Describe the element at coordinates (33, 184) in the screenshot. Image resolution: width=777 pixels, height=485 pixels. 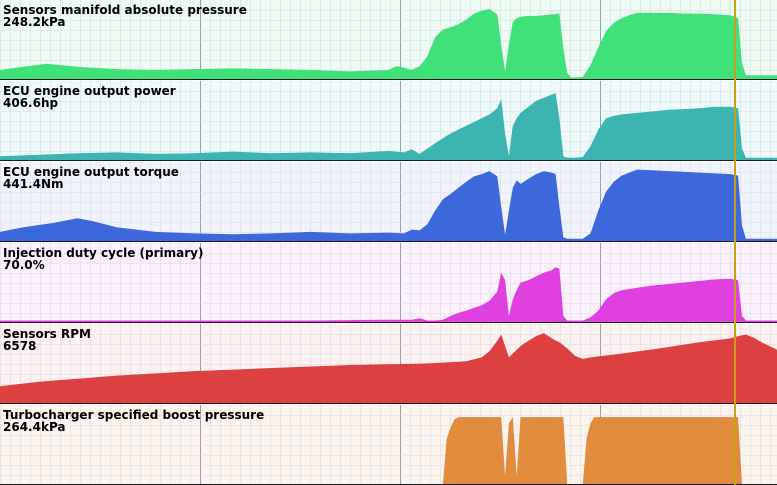
I see `chart-readout: 441.4Nm` at that location.